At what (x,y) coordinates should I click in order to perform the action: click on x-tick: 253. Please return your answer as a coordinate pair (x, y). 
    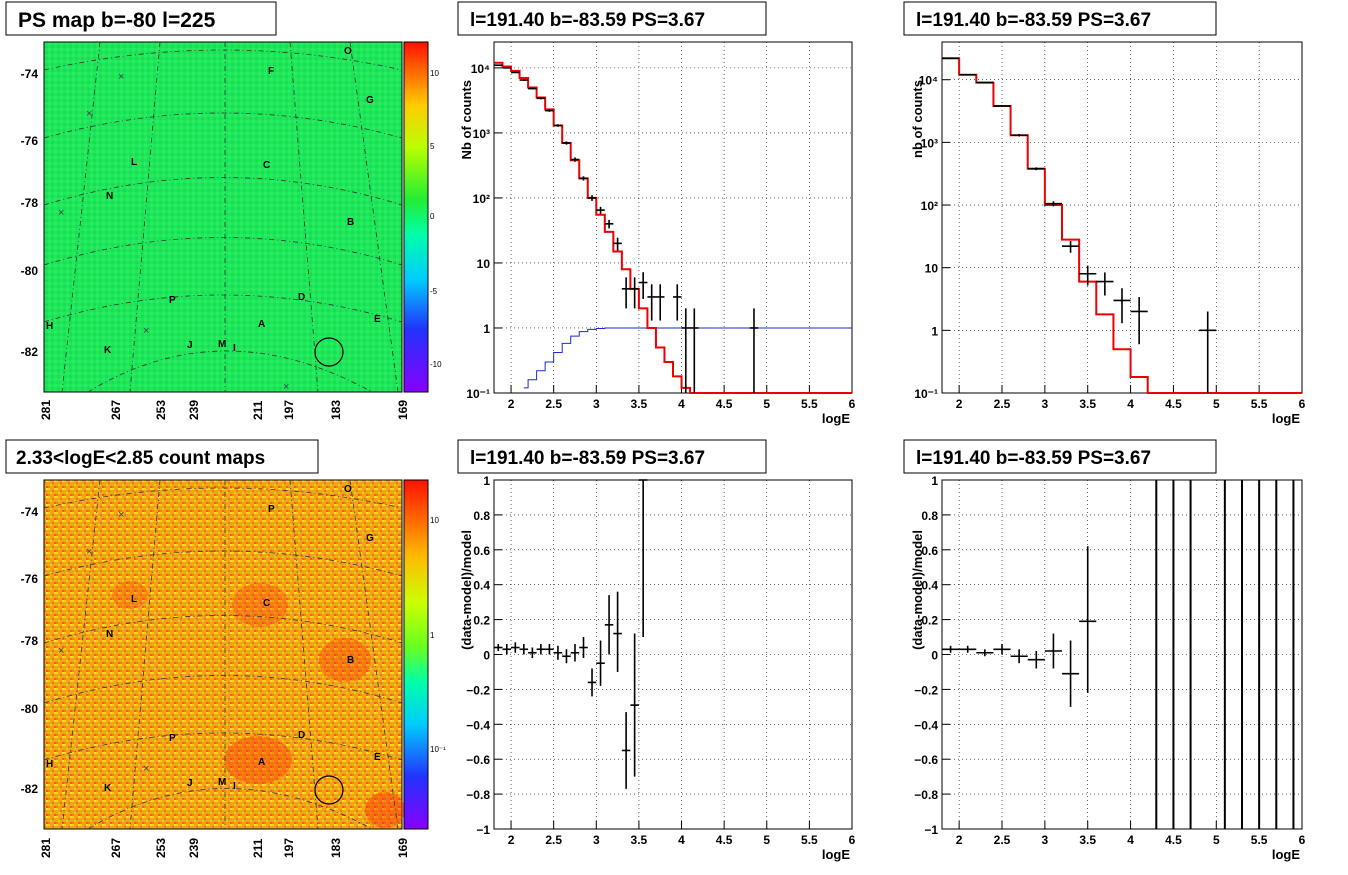
    Looking at the image, I should click on (161, 410).